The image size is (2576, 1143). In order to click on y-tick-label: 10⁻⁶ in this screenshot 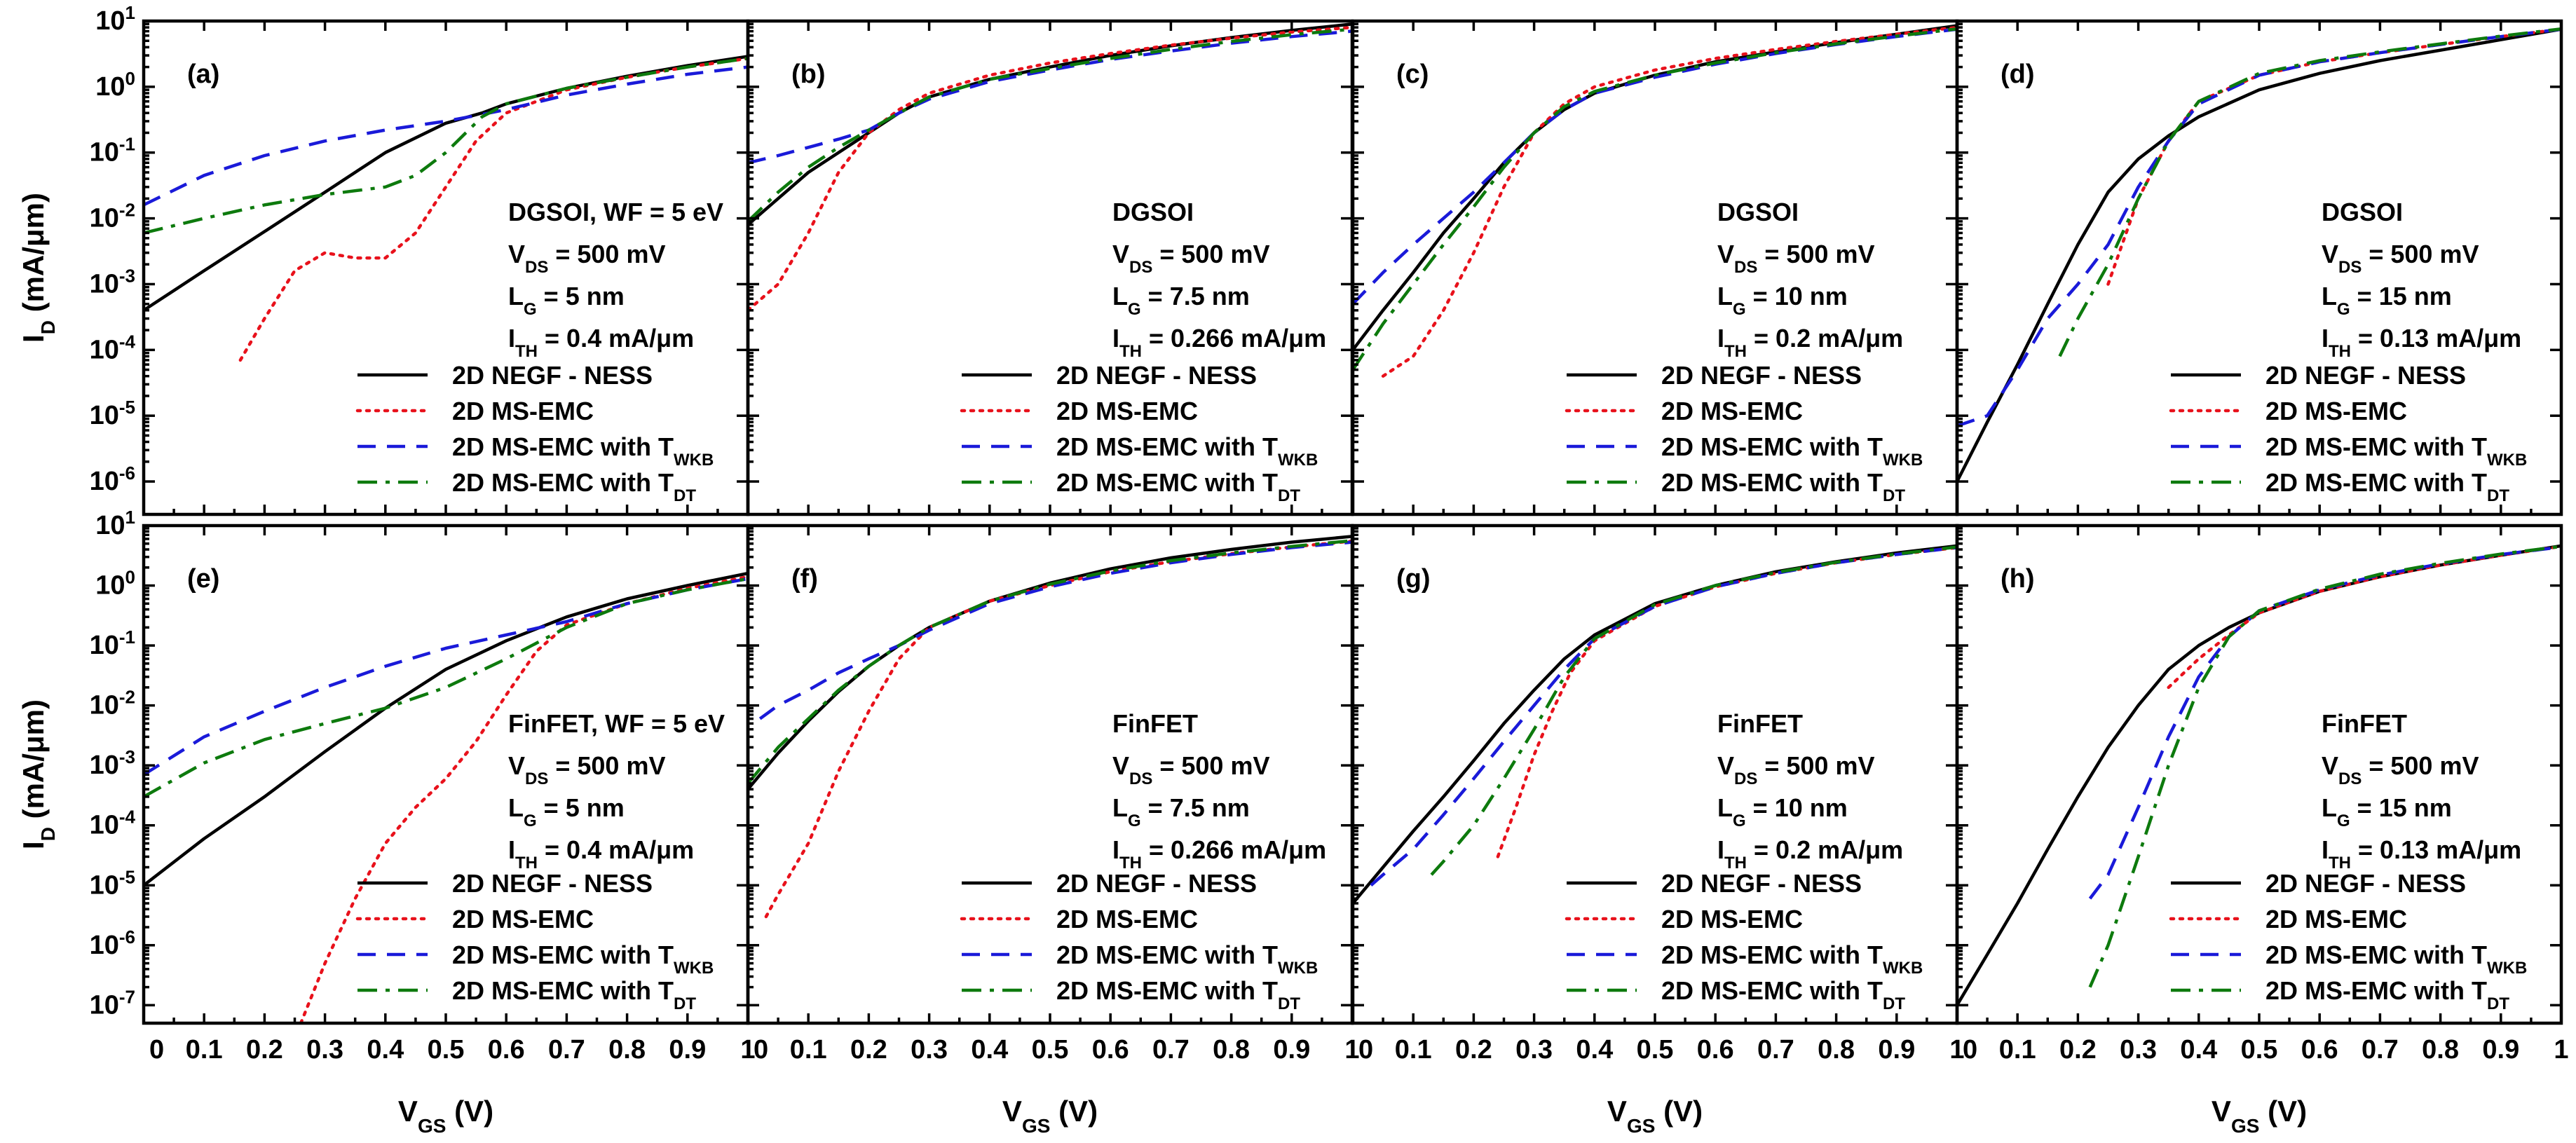, I will do `click(112, 943)`.